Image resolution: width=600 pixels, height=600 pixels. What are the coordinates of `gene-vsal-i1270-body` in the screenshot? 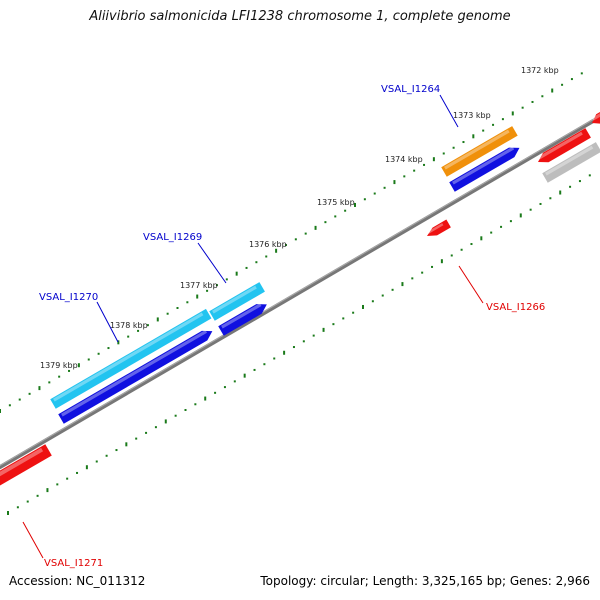 It's located at (131, 358).